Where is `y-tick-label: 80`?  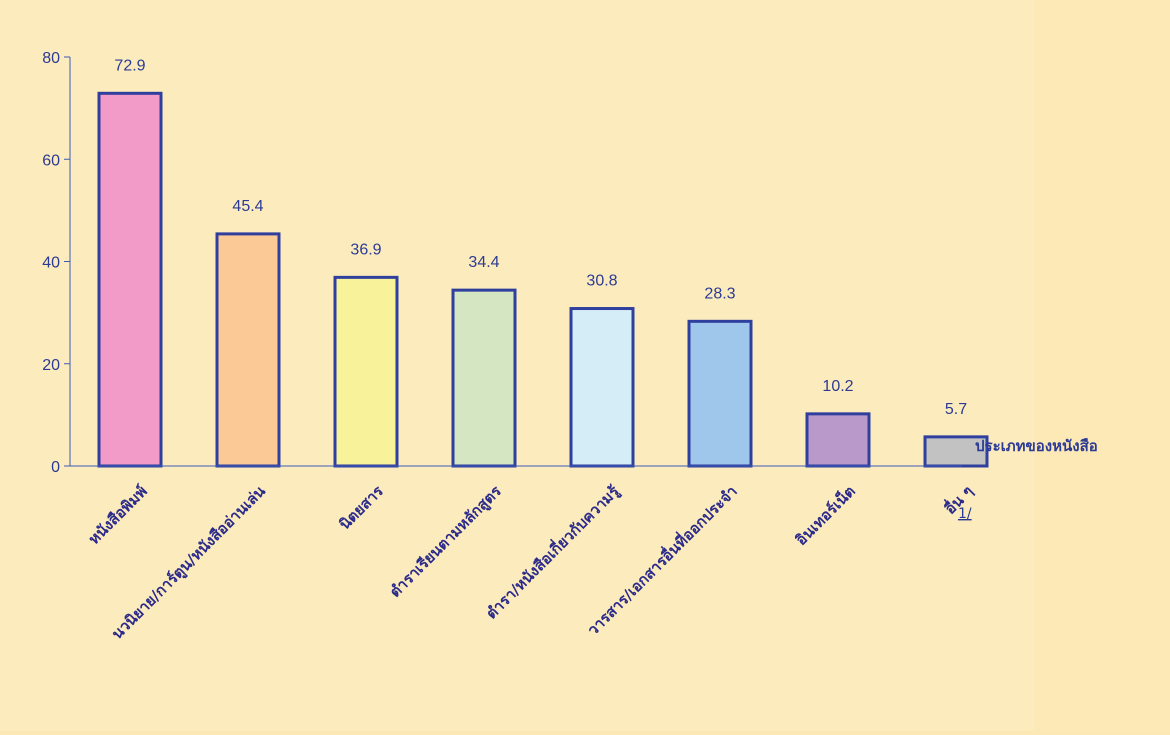 y-tick-label: 80 is located at coordinates (51, 58).